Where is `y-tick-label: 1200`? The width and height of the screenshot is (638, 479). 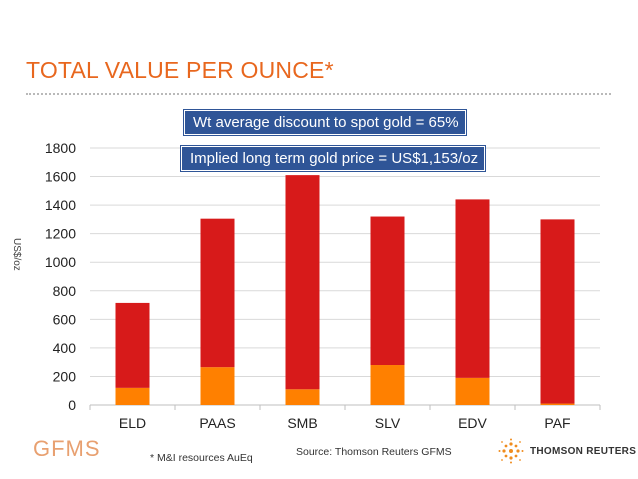
y-tick-label: 1200 is located at coordinates (60, 234).